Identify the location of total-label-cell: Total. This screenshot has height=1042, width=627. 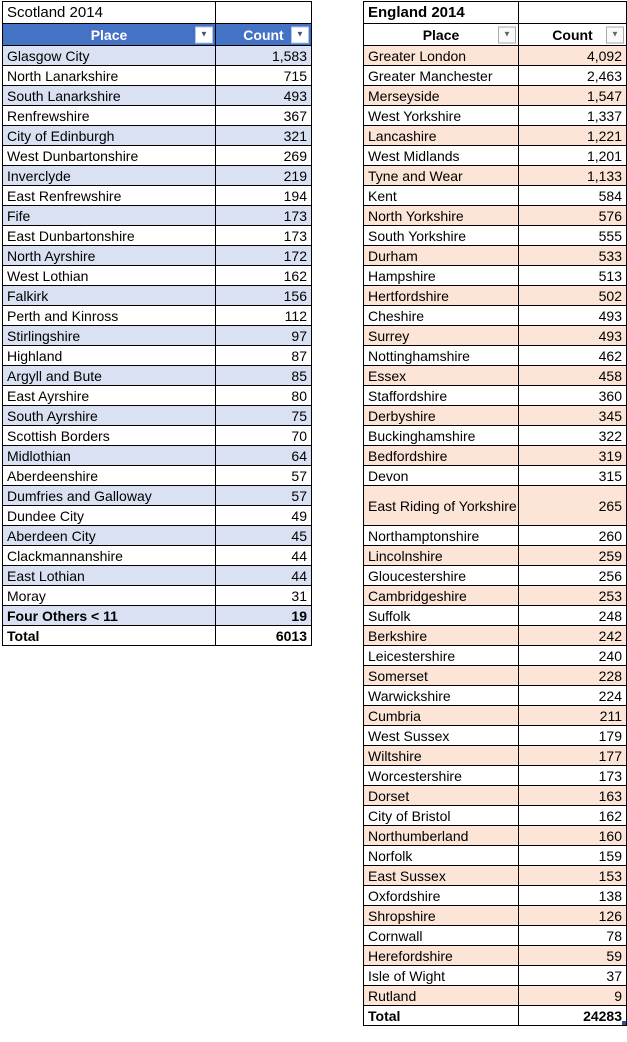
(441, 1016).